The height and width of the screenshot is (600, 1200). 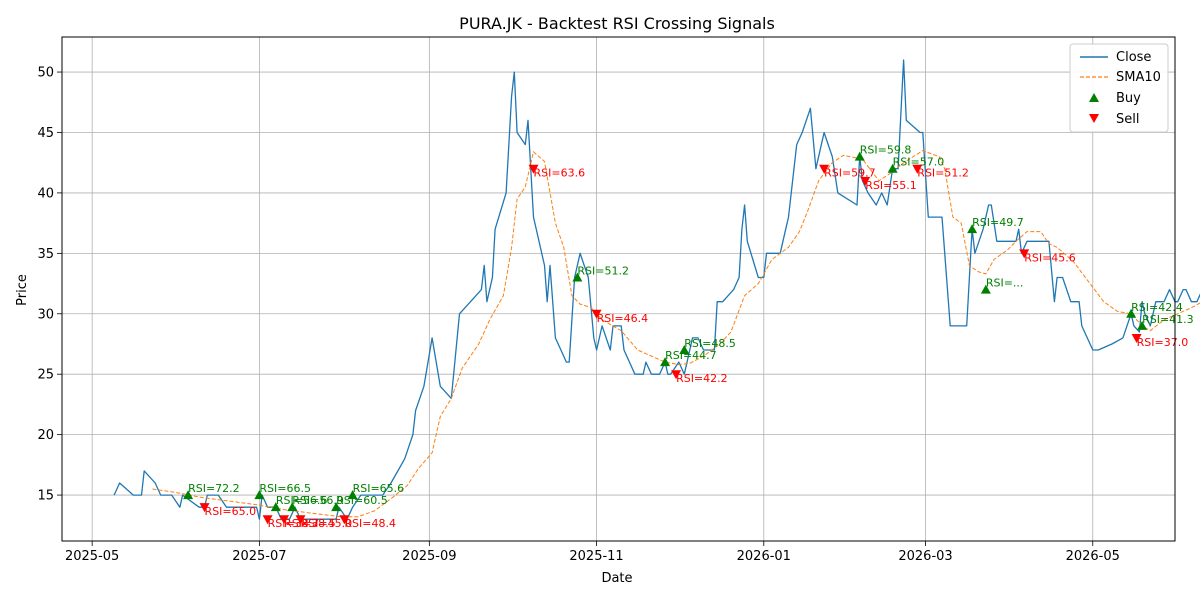 I want to click on chart-title: PURA.JK - Backtest RSI Crossing Signals, so click(x=617, y=23).